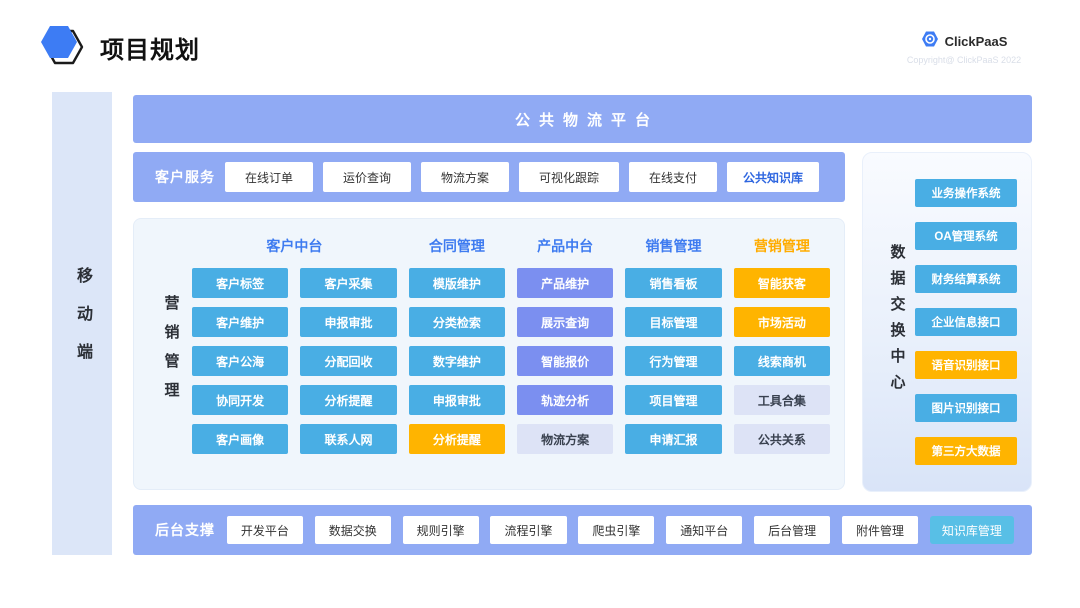 This screenshot has width=1080, height=608. Describe the element at coordinates (781, 439) in the screenshot. I see `matrix-cell: 公共关系` at that location.